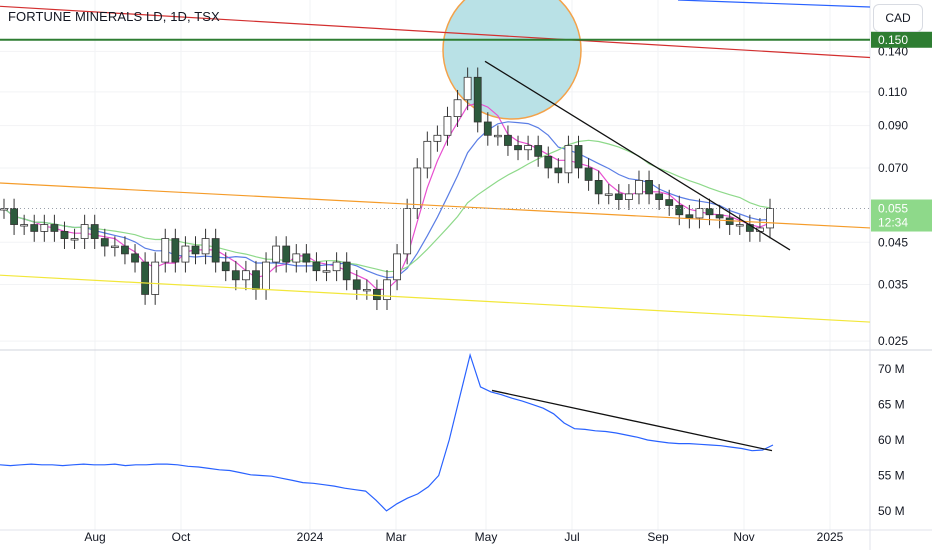  I want to click on price-tick-label: 0.035, so click(893, 285).